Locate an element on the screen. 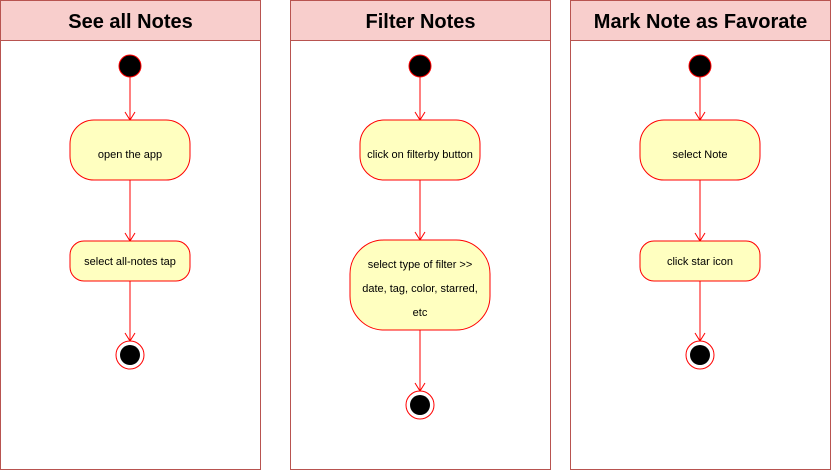  action-label: open the app is located at coordinates (130, 155).